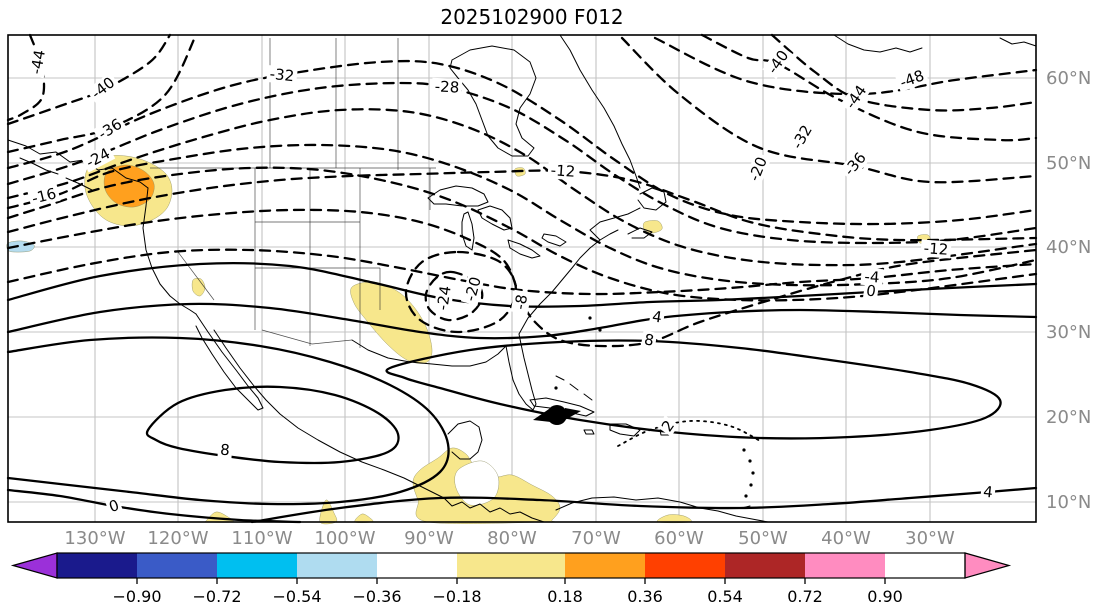 The width and height of the screenshot is (1105, 615). I want to click on contour-line--36, so click(829, 110).